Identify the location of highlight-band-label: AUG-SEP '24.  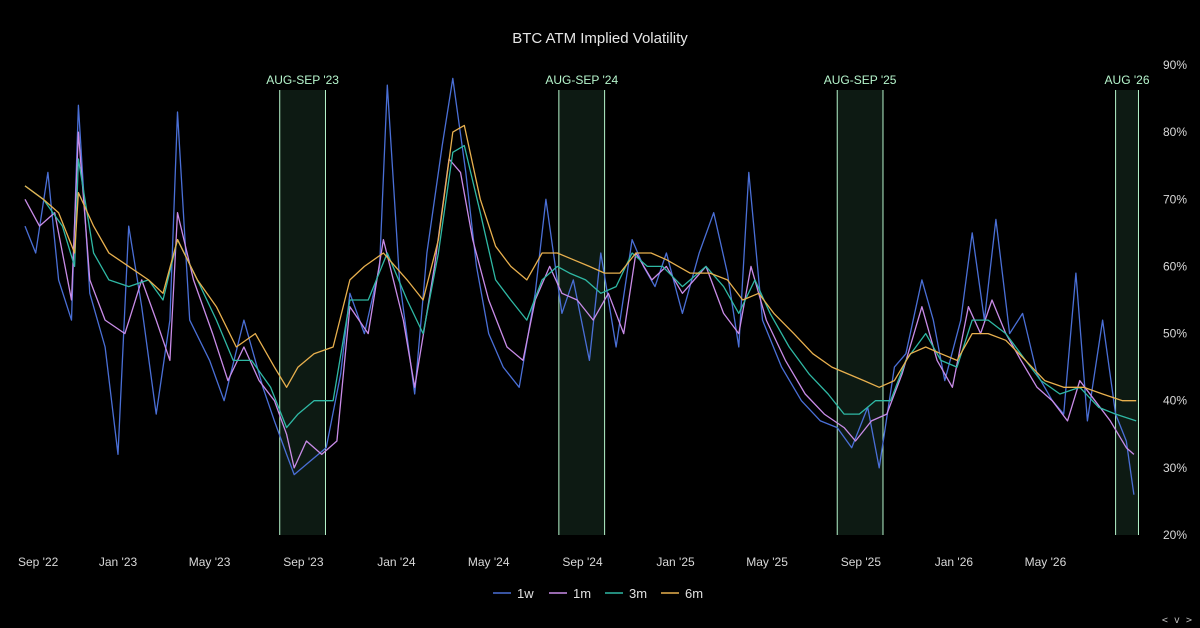
(581, 80).